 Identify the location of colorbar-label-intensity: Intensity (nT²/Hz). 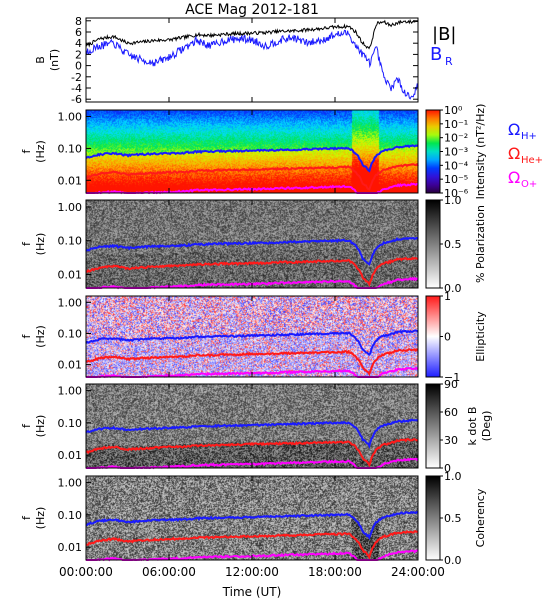
(480, 152).